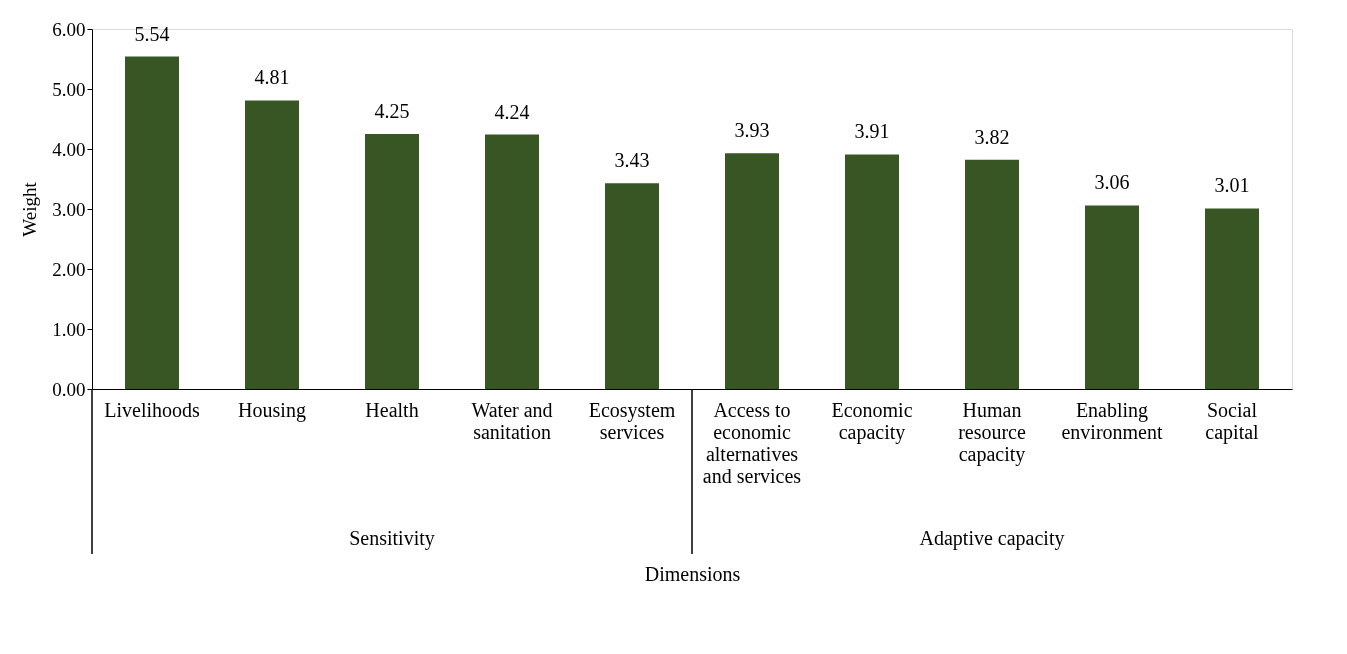 This screenshot has height=654, width=1347. What do you see at coordinates (69, 389) in the screenshot?
I see `y-tick-label: 0.00` at bounding box center [69, 389].